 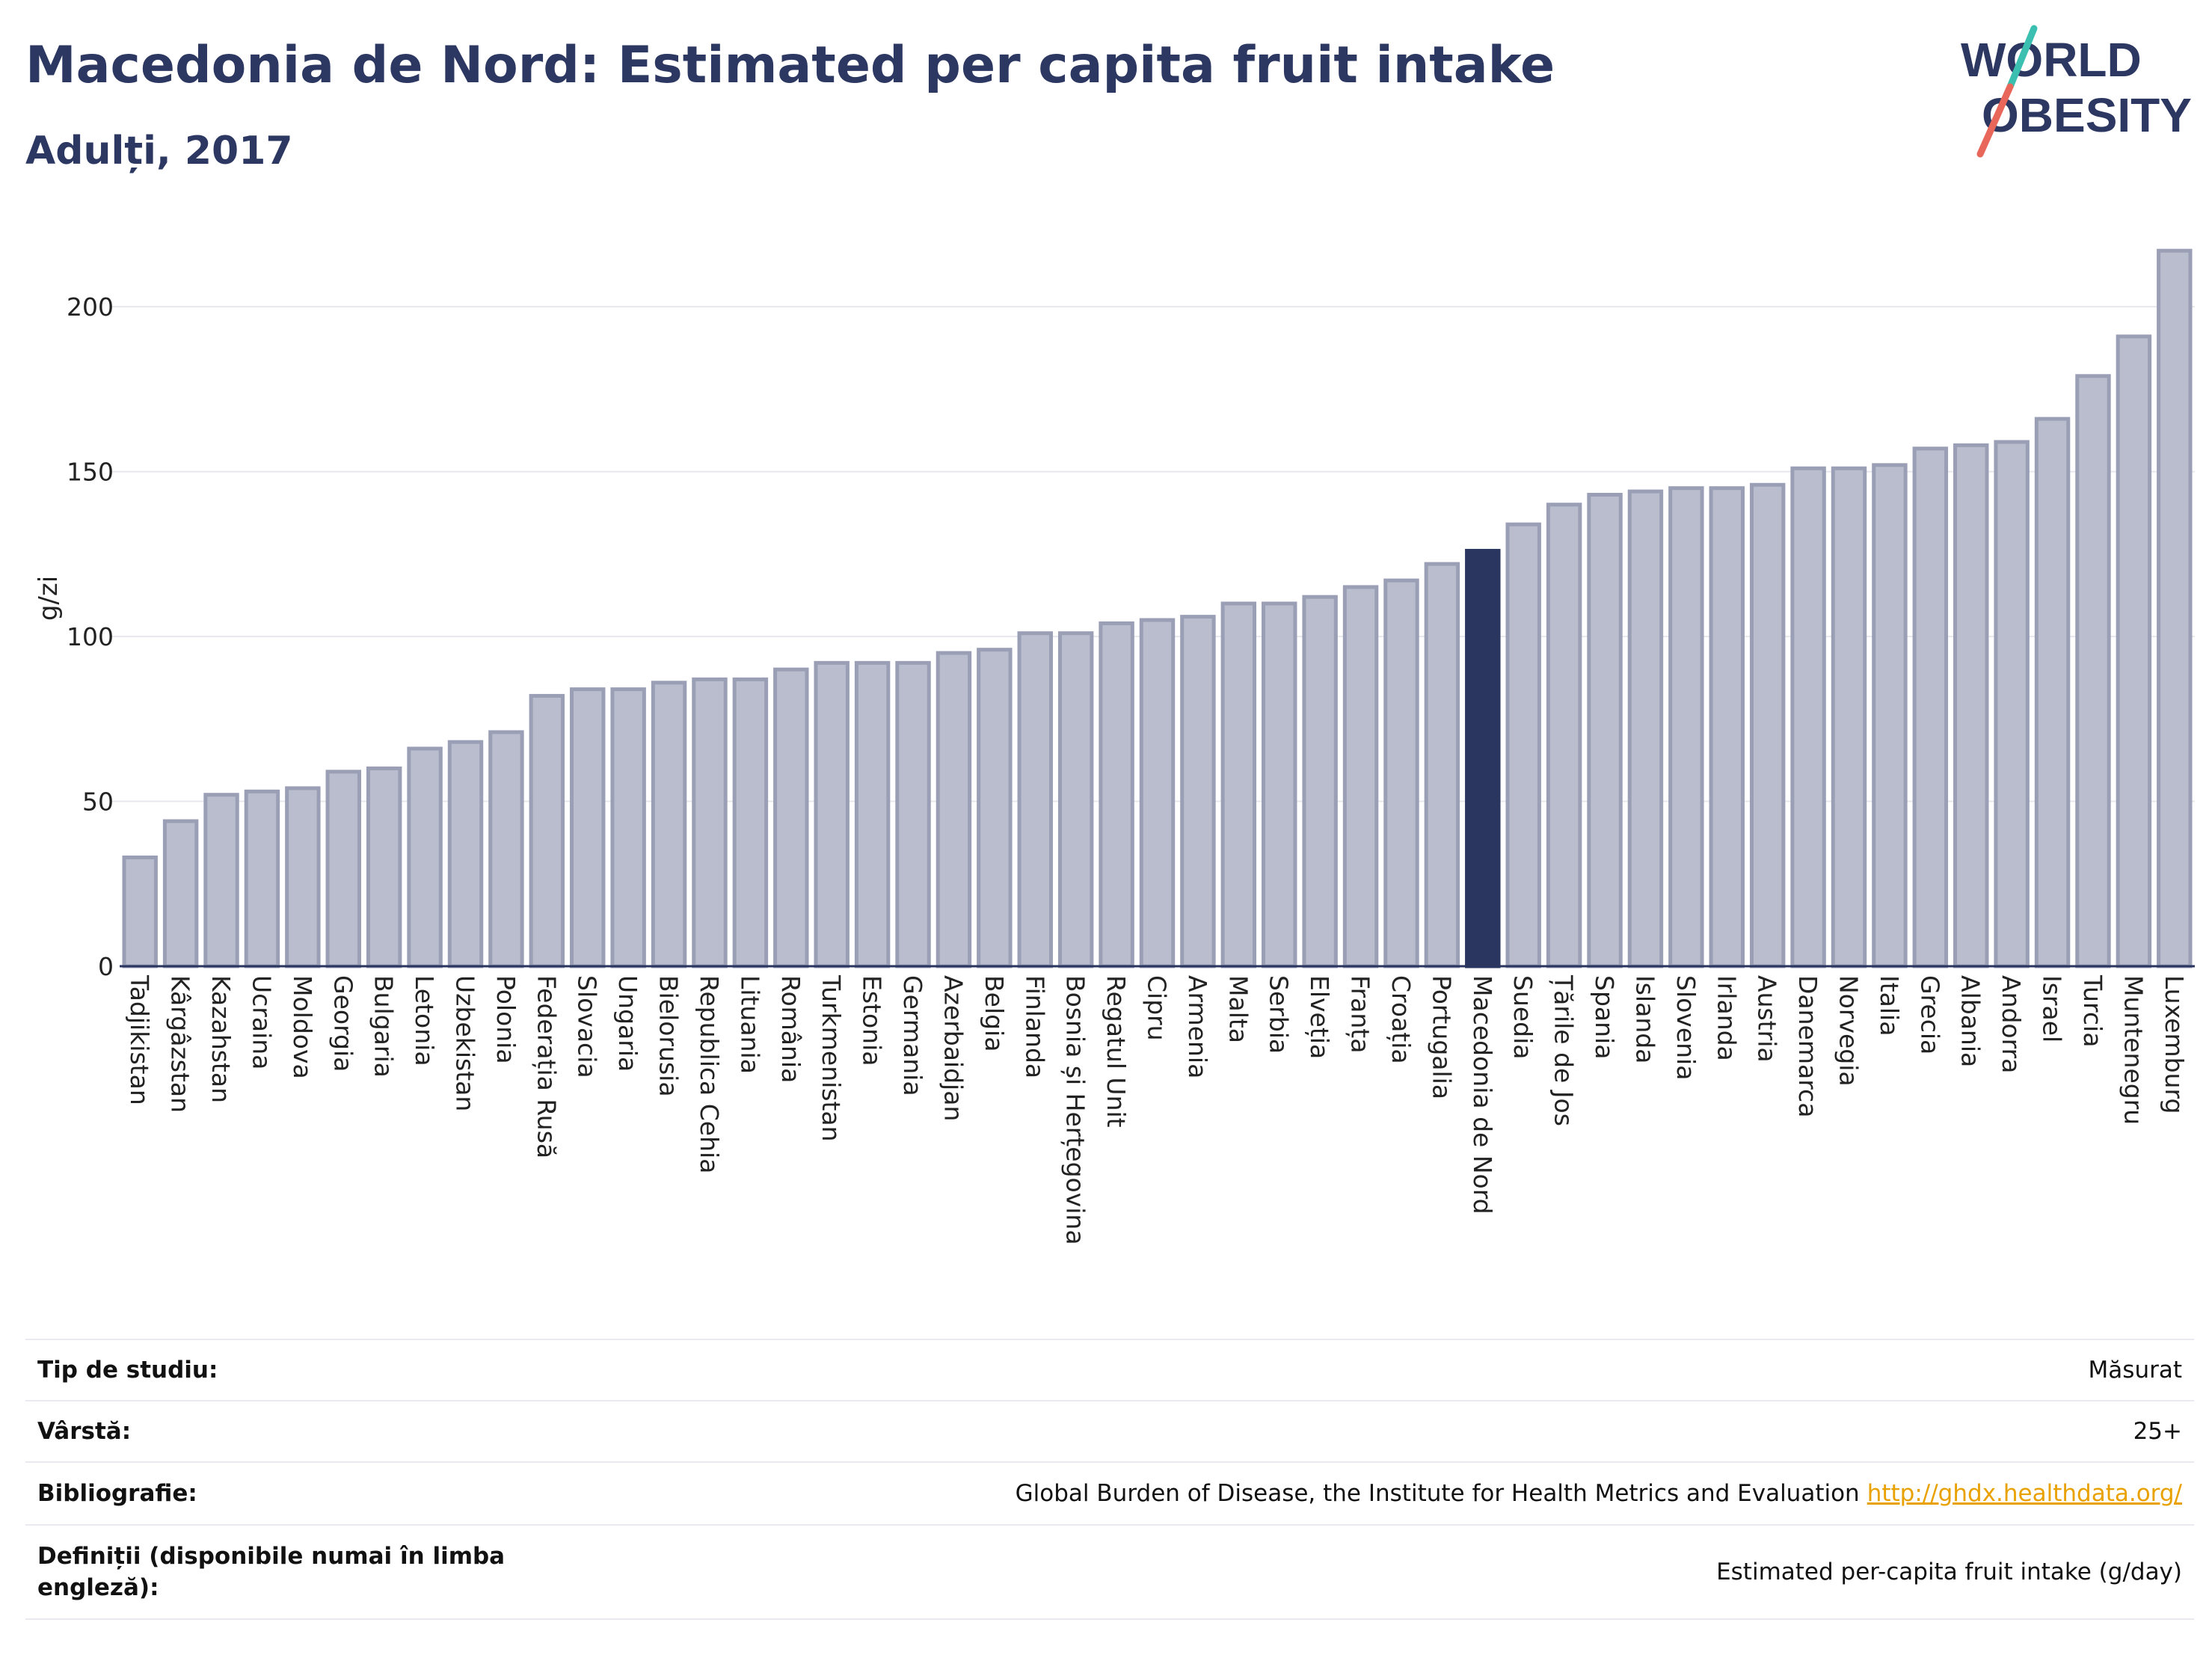 What do you see at coordinates (49, 598) in the screenshot?
I see `y-axis-title: g/zi` at bounding box center [49, 598].